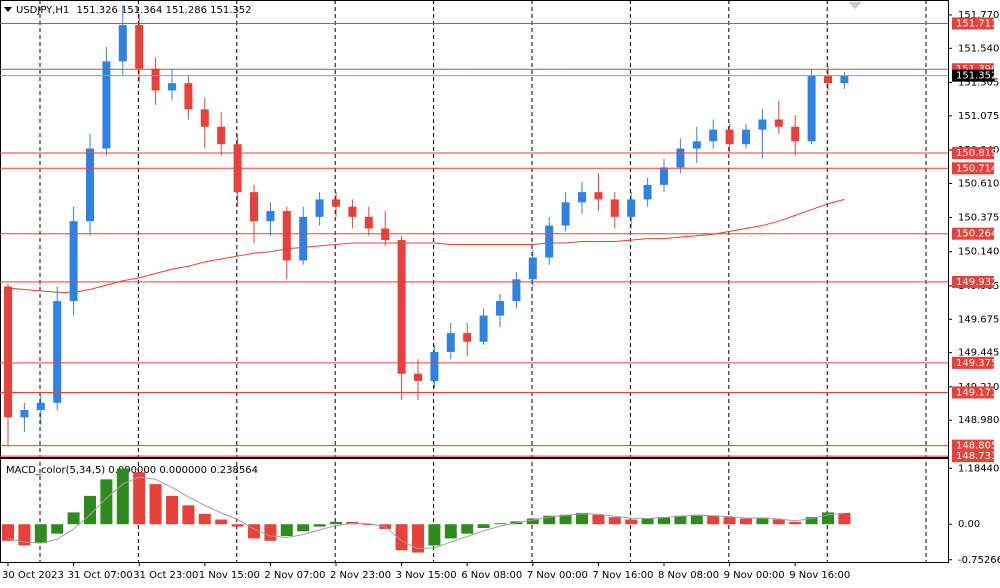 The width and height of the screenshot is (1000, 588). What do you see at coordinates (976, 456) in the screenshot?
I see `level-label: 148.733` at bounding box center [976, 456].